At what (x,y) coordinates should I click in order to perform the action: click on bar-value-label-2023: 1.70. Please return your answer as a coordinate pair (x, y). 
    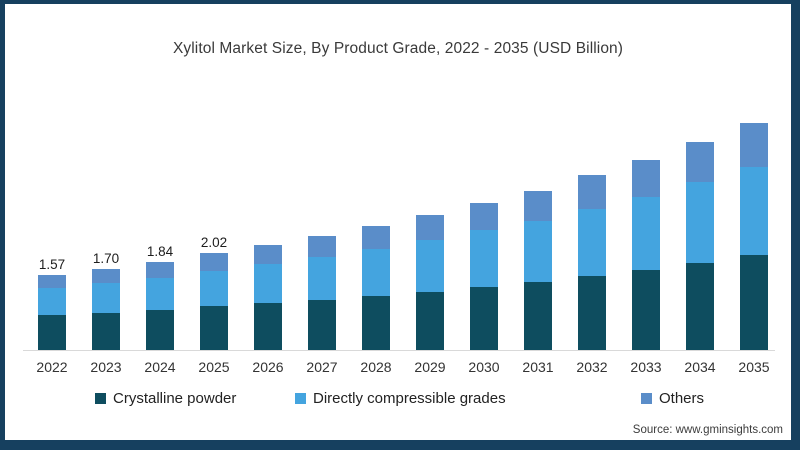
    Looking at the image, I should click on (106, 258).